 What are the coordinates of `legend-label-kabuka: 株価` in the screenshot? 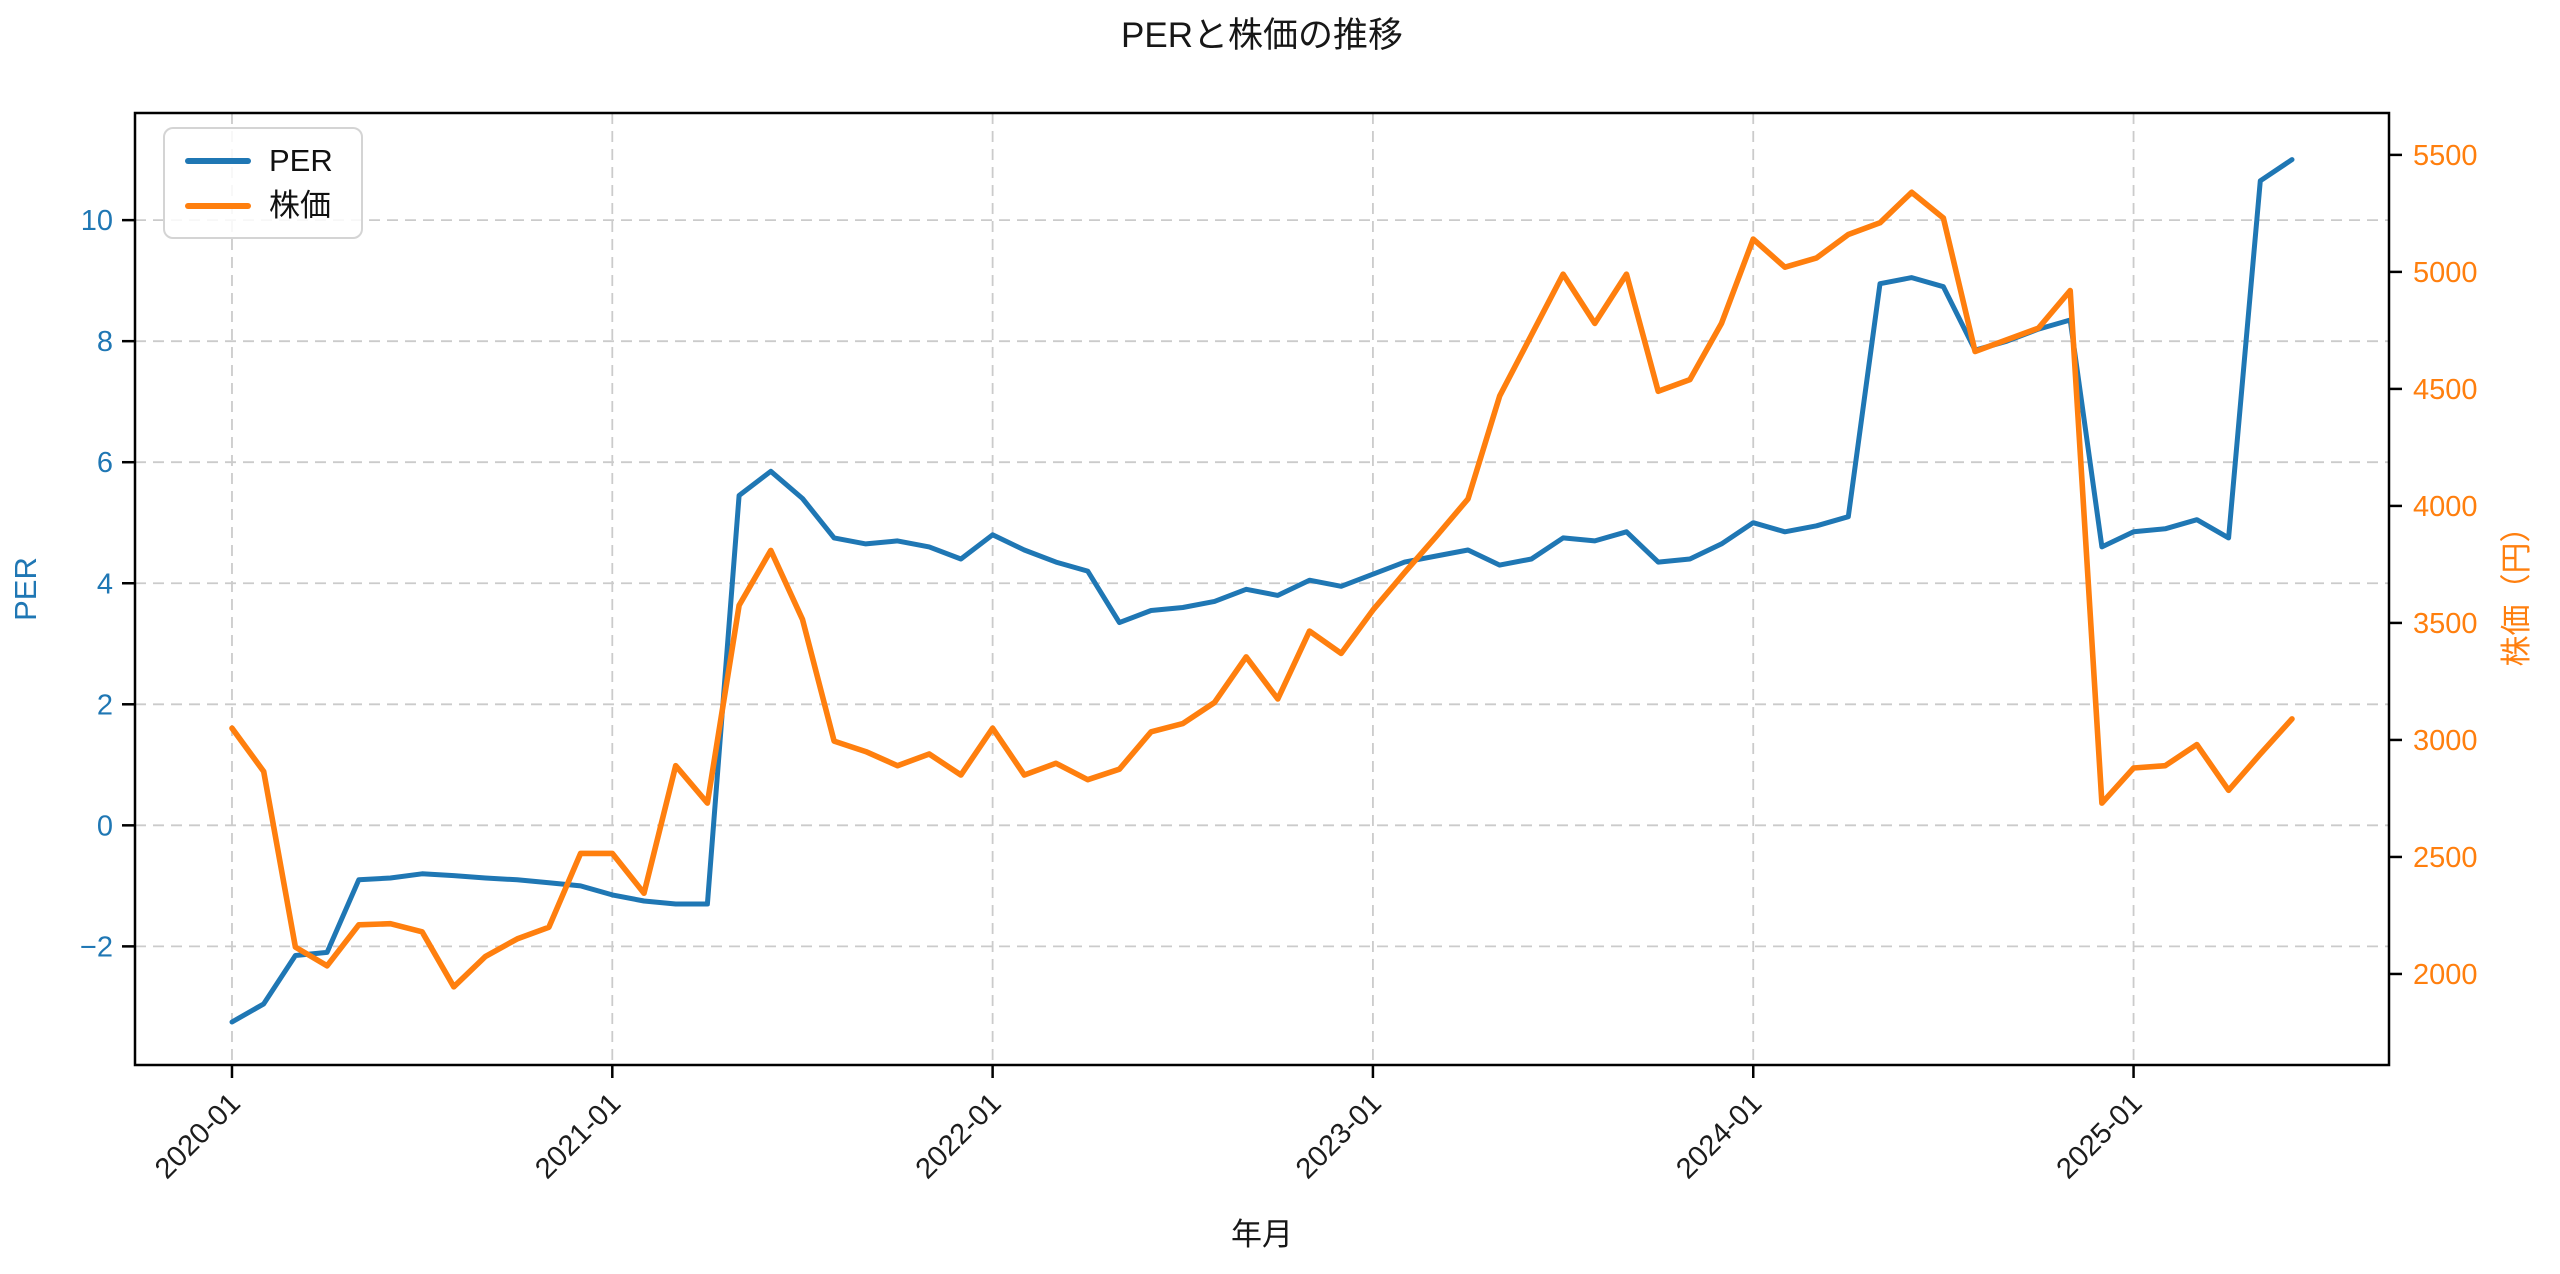 It's located at (300, 205).